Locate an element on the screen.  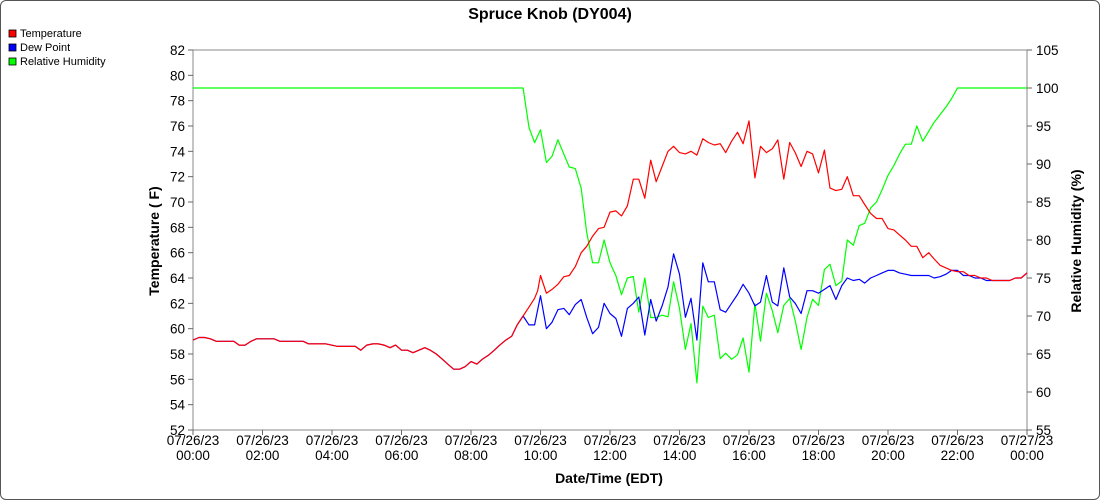
x-tick-label-time: 06:00 is located at coordinates (402, 455).